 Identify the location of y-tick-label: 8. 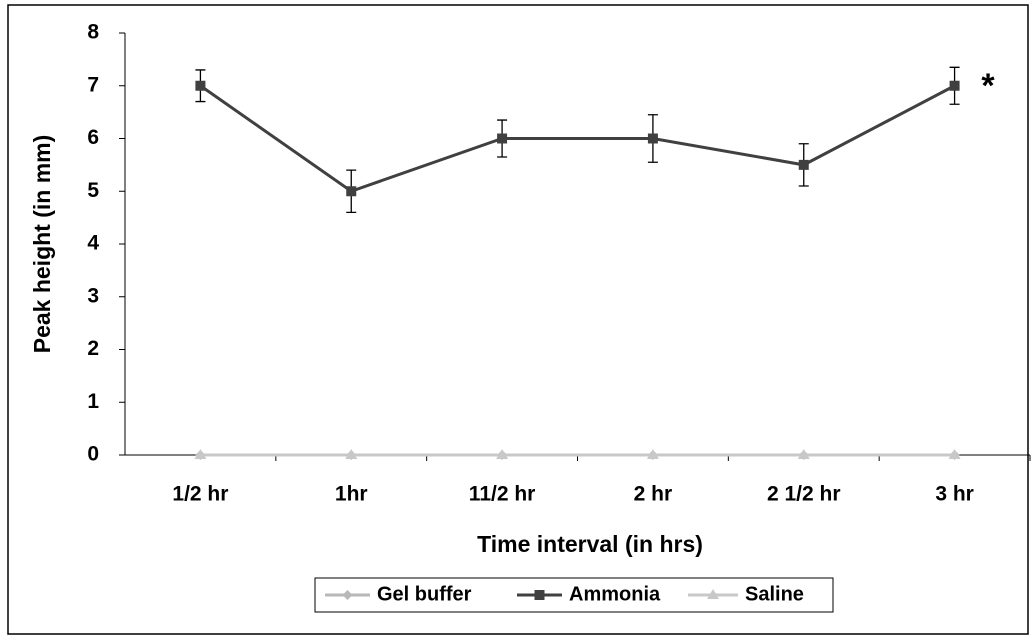
(93, 32).